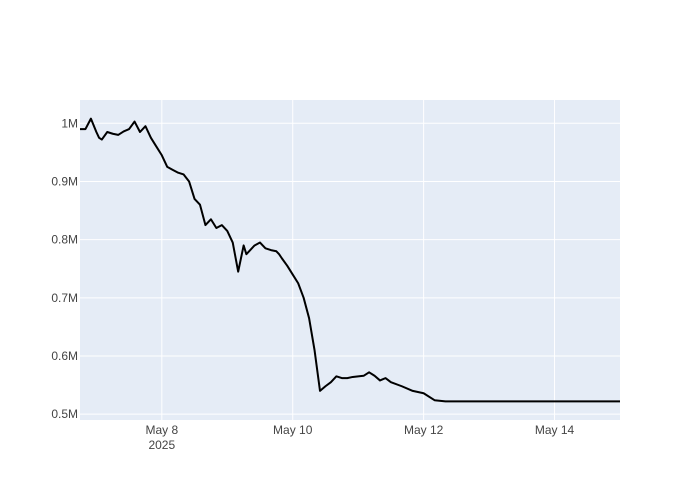 The image size is (700, 500). Describe the element at coordinates (69, 123) in the screenshot. I see `y-tick-label: 1M` at that location.